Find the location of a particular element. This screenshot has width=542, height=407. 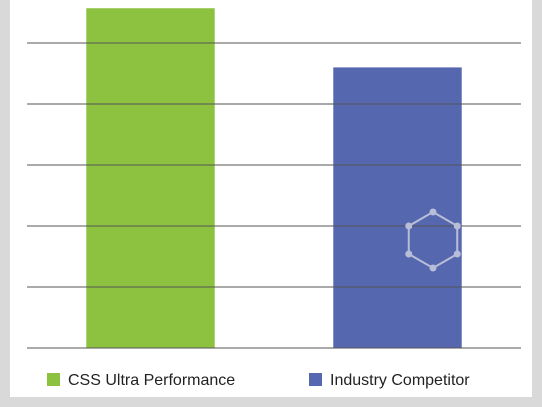

legend-label: CSS Ultra Performance is located at coordinates (151, 380).